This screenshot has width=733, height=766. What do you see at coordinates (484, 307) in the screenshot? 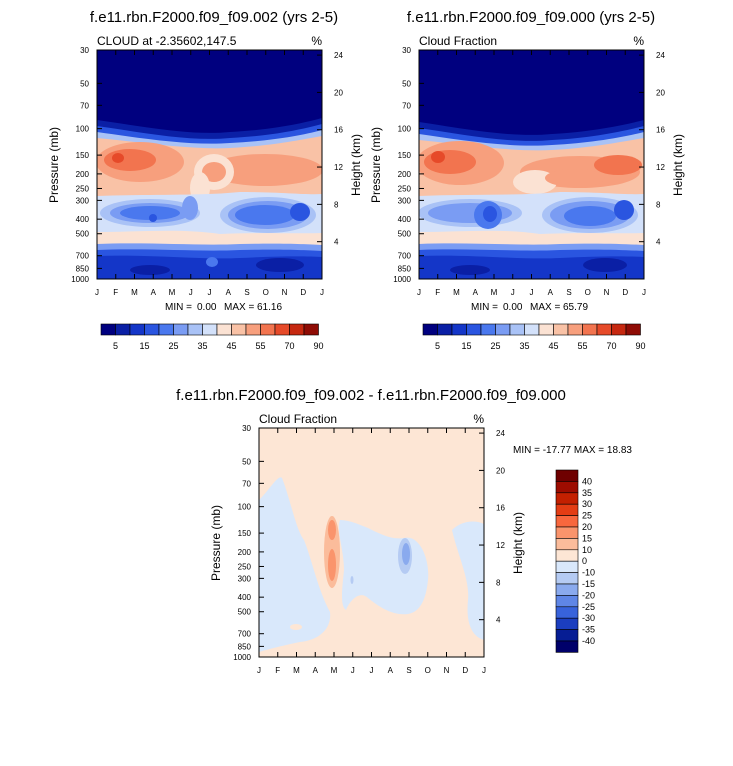
I see `panel-2-min-label: MIN =` at bounding box center [484, 307].